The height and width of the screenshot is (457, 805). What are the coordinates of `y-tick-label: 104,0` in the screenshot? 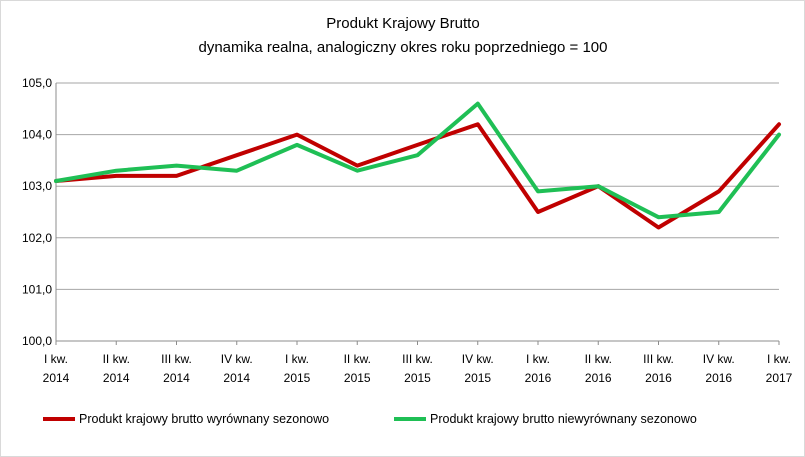 It's located at (37, 135).